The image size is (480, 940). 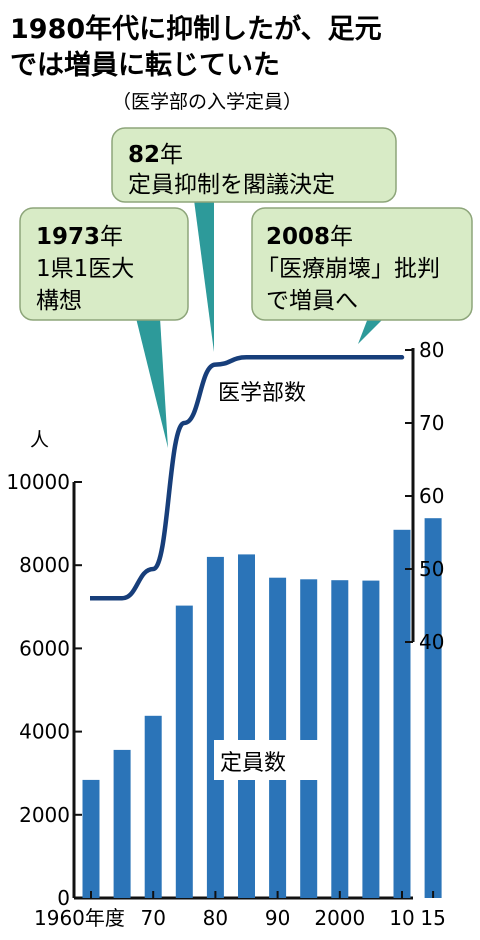 What do you see at coordinates (44, 648) in the screenshot?
I see `left-tick-label: 6000` at bounding box center [44, 648].